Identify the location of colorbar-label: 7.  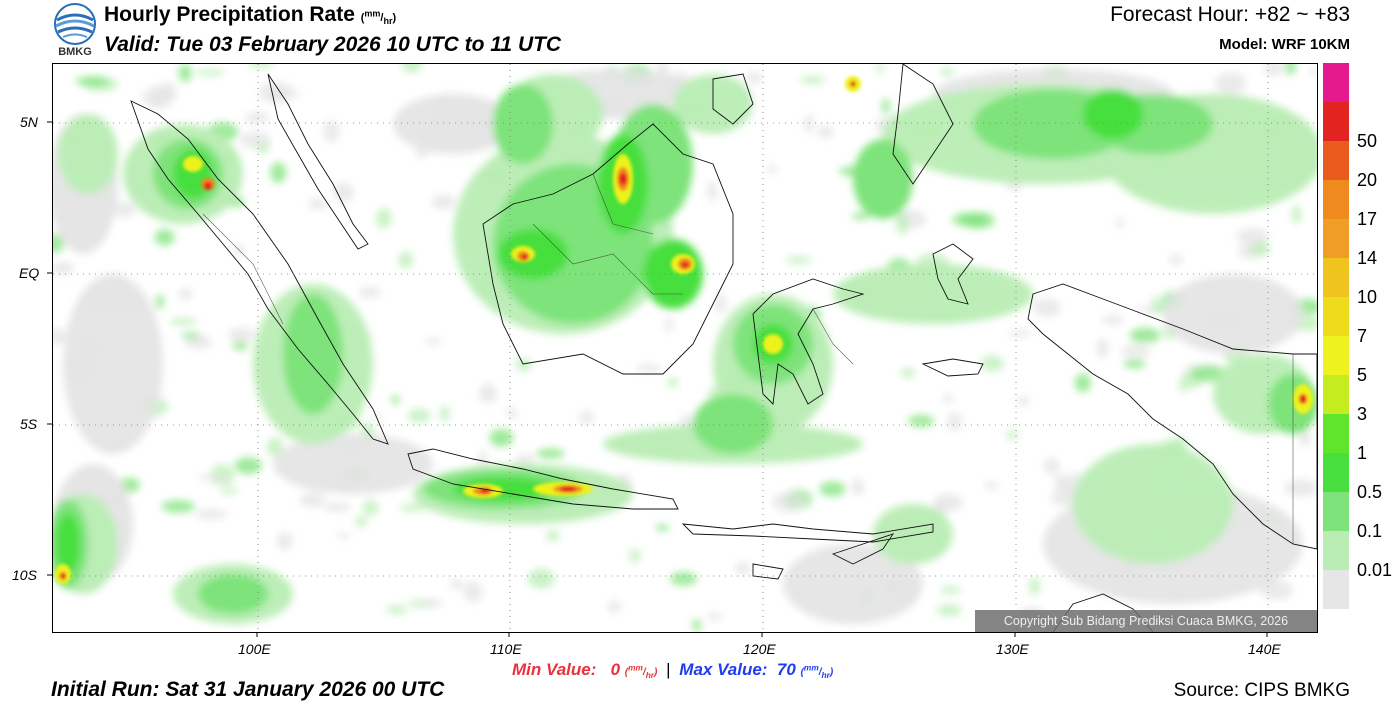
(1362, 336).